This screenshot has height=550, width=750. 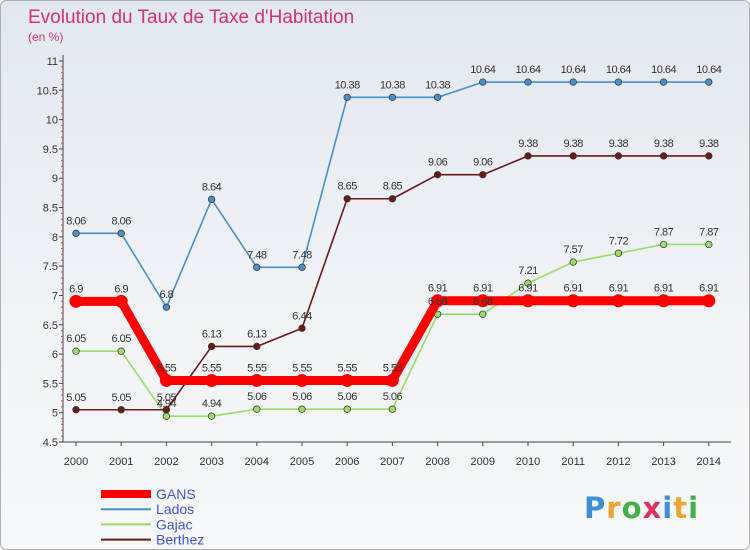 I want to click on y-tick-label: 9, so click(x=55, y=179).